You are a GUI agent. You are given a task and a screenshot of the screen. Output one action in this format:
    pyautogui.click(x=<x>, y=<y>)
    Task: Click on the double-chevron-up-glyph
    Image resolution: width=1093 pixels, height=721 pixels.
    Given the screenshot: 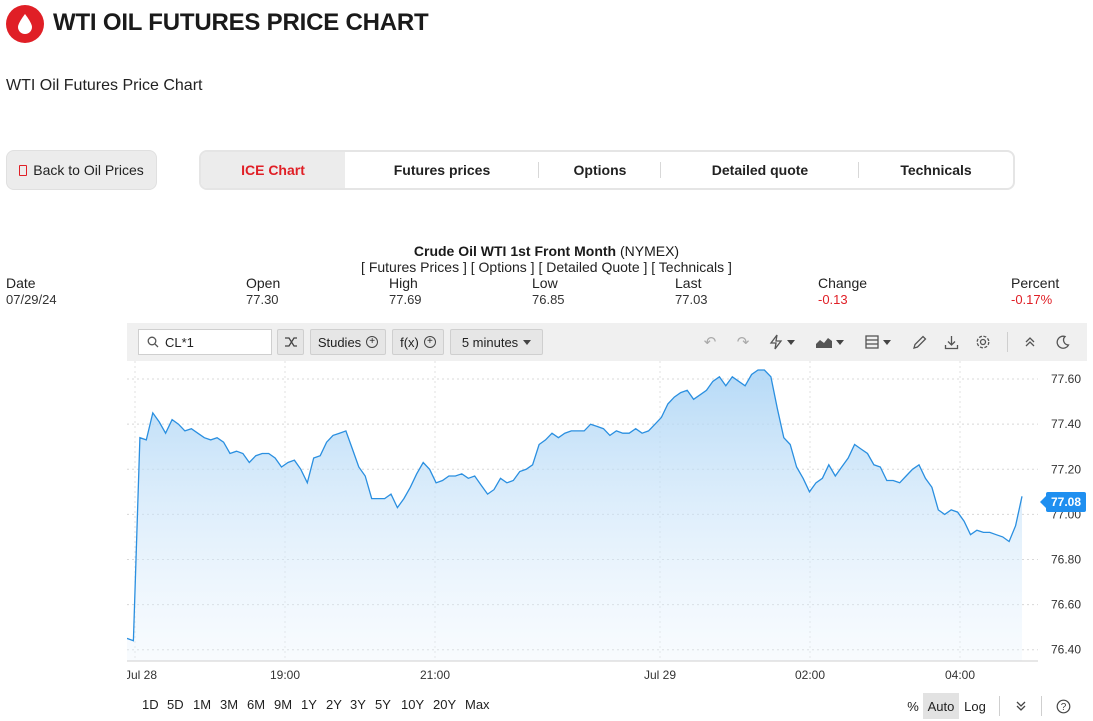 What is the action you would take?
    pyautogui.click(x=1030, y=342)
    